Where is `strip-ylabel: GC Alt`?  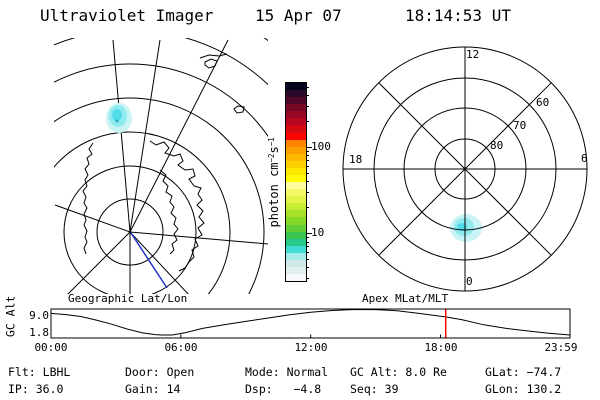
strip-ylabel: GC Alt is located at coordinates (10, 316).